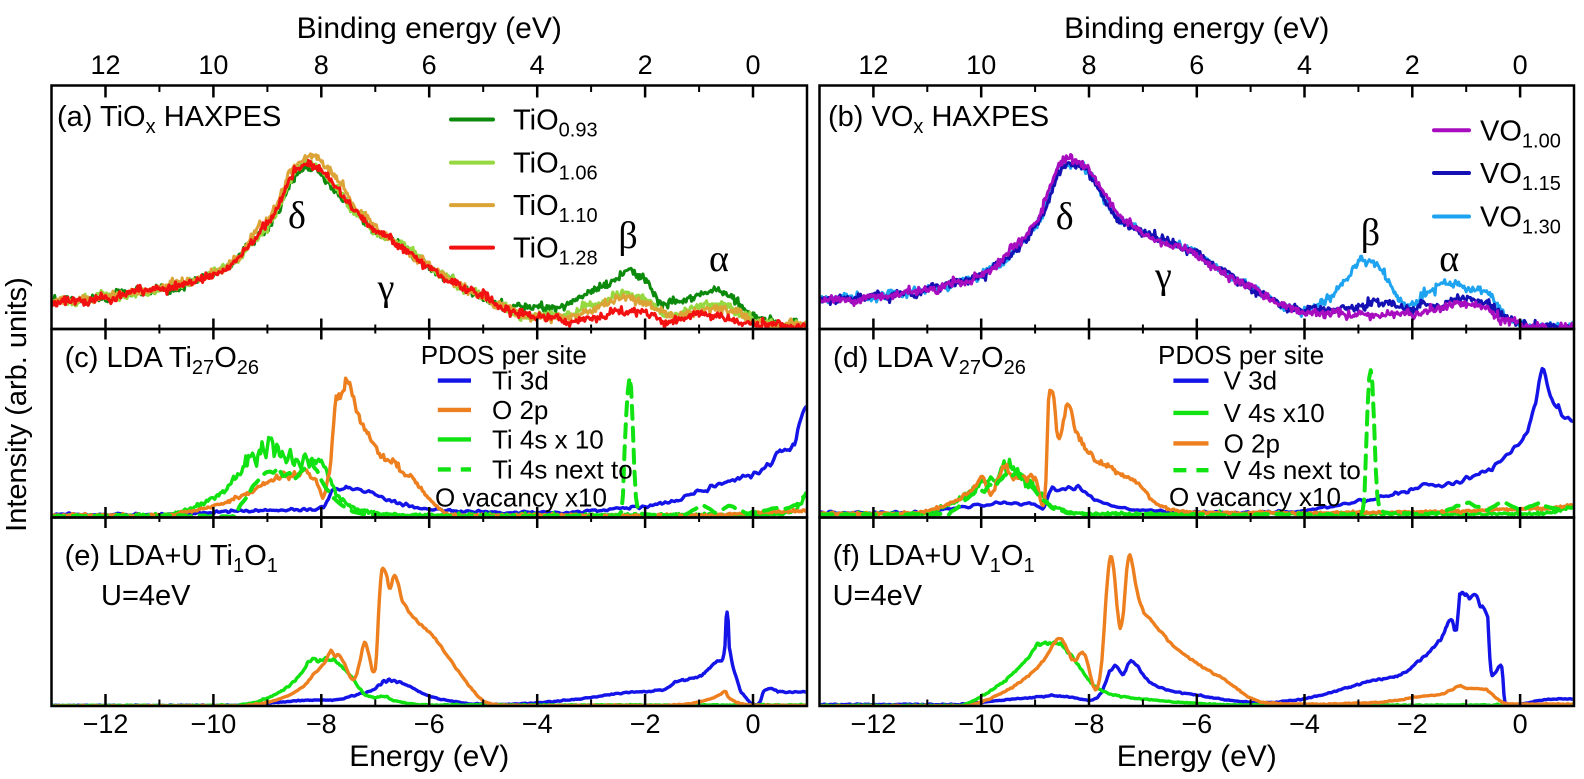 The height and width of the screenshot is (779, 1584). What do you see at coordinates (1520, 176) in the screenshot?
I see `svg-text: VO1.15` at bounding box center [1520, 176].